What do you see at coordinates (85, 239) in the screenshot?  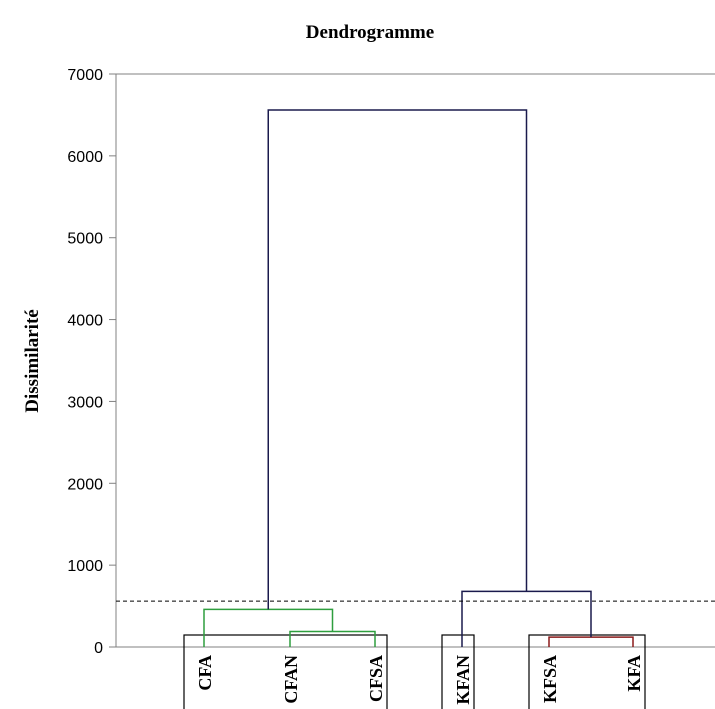 I see `y-tick-label: 5000` at bounding box center [85, 239].